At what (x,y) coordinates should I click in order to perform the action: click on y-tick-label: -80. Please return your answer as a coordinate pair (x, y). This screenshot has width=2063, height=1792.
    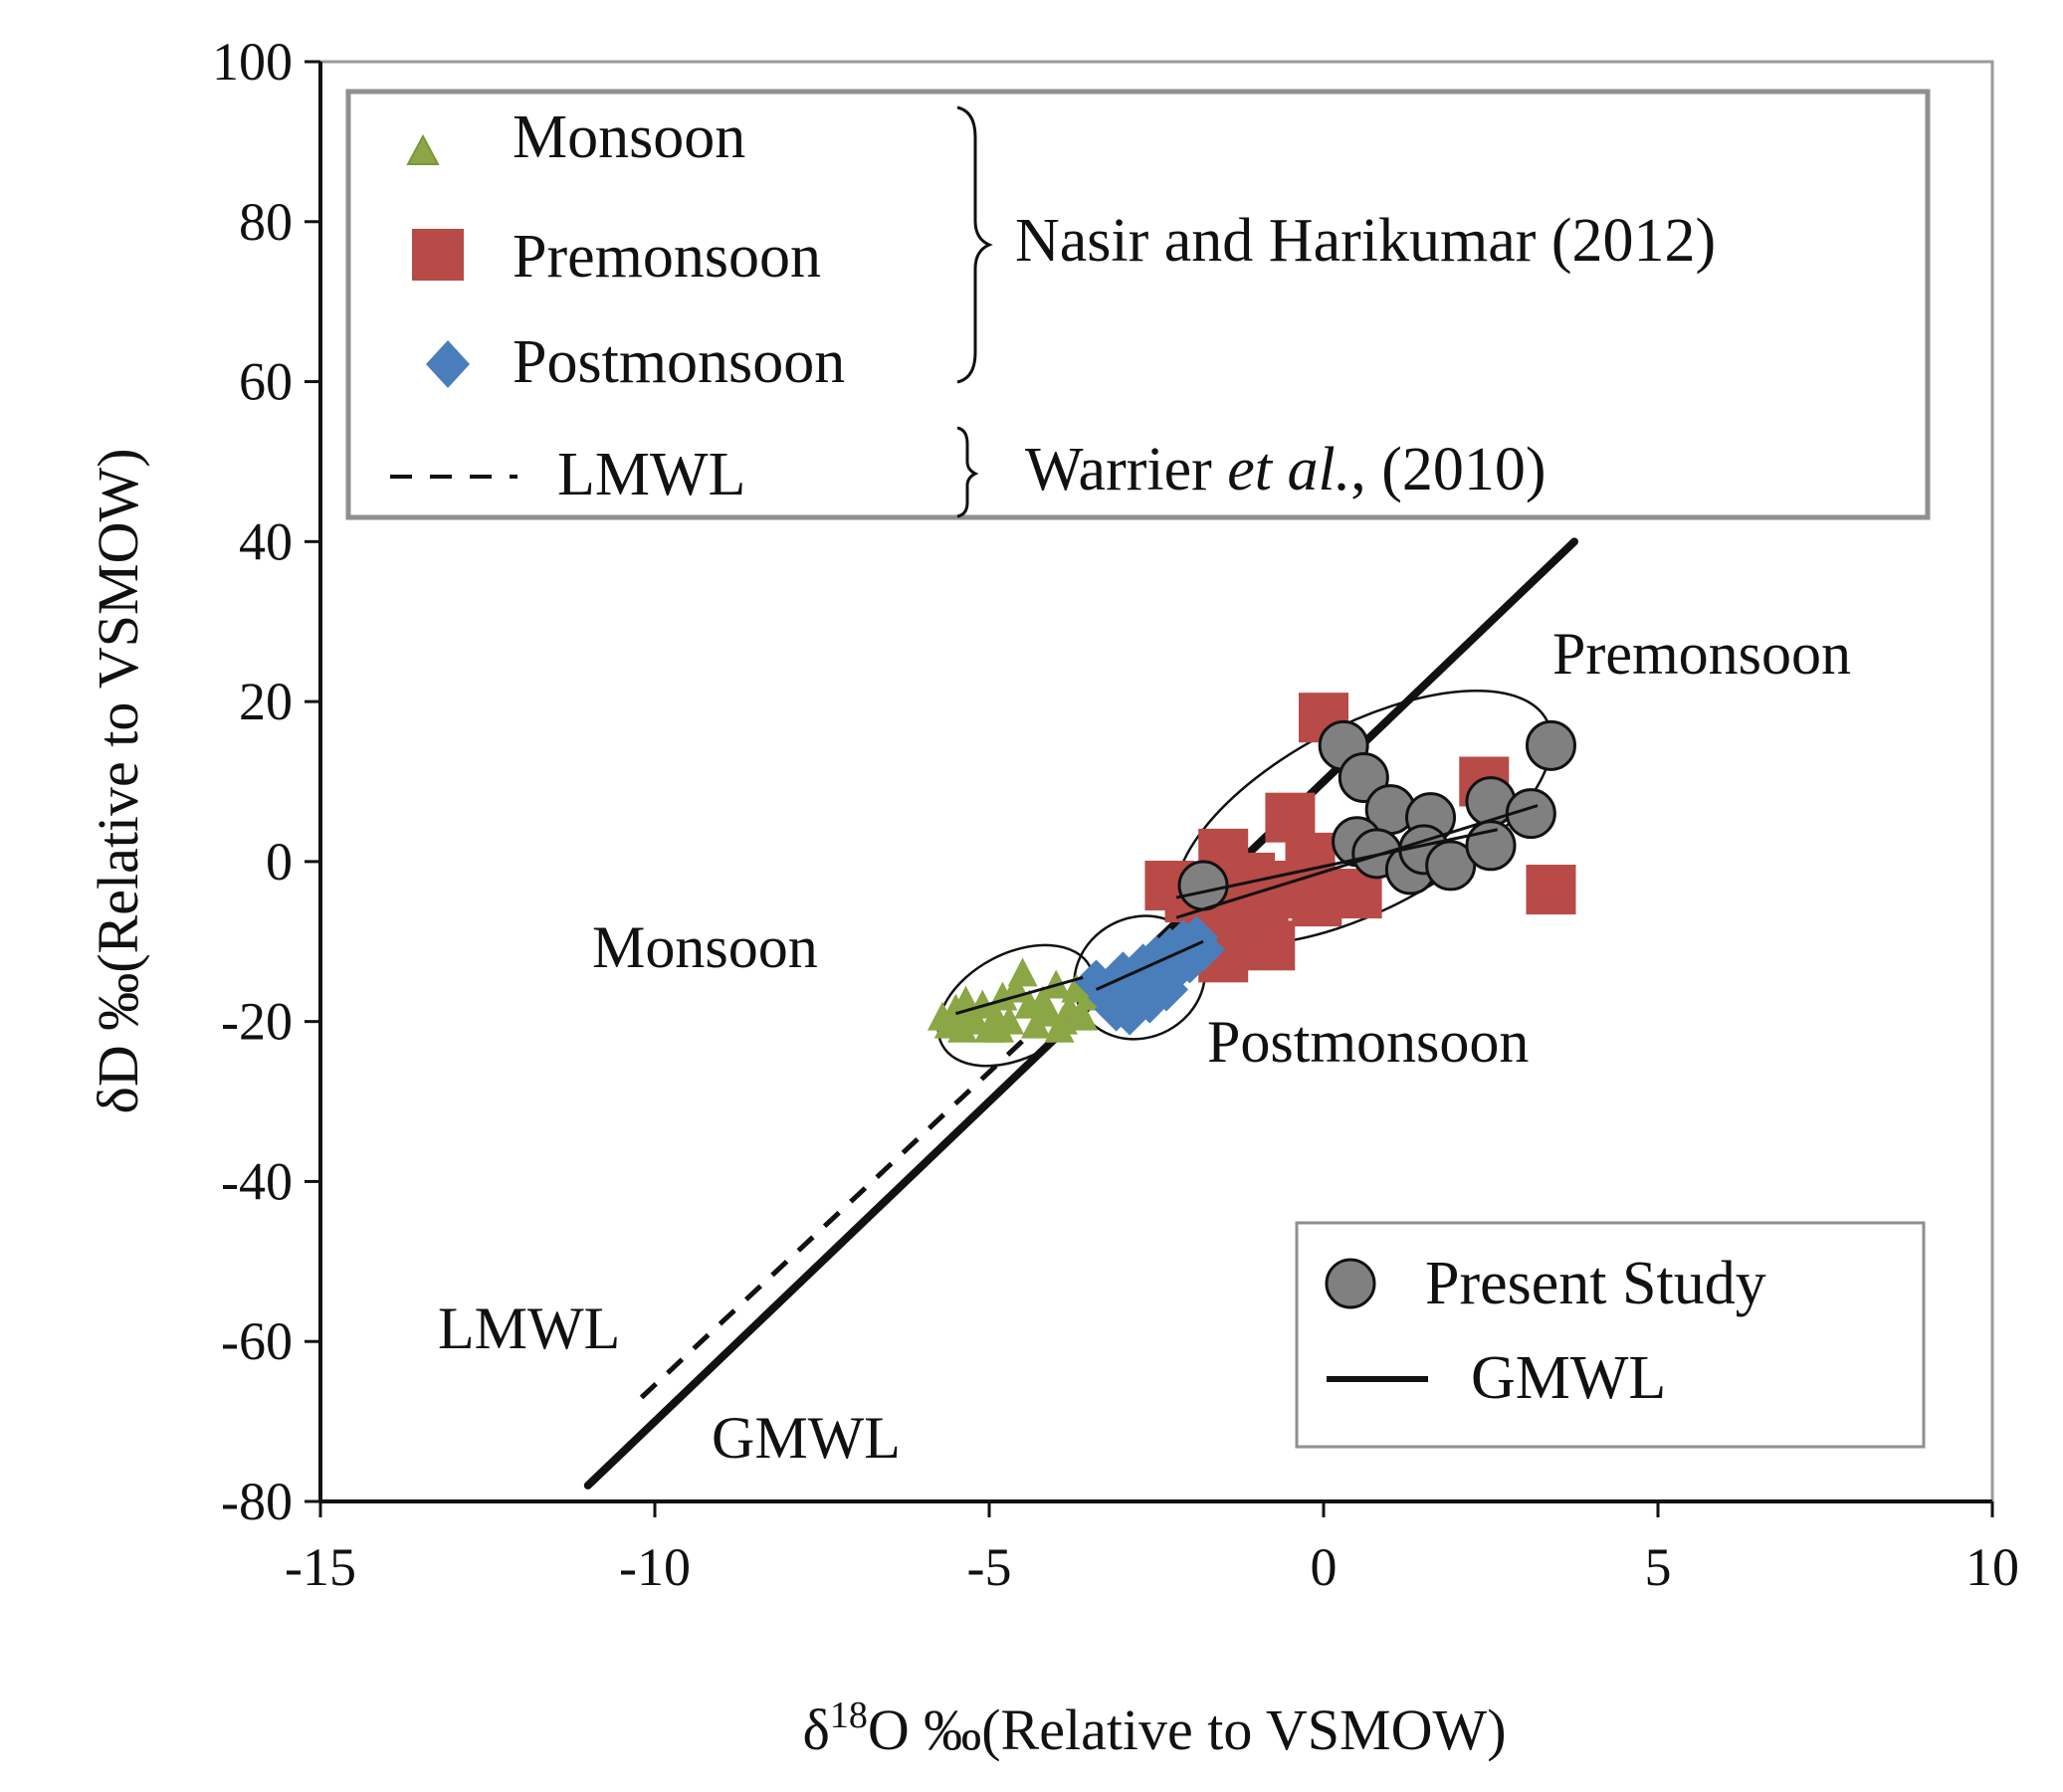
    Looking at the image, I should click on (257, 1501).